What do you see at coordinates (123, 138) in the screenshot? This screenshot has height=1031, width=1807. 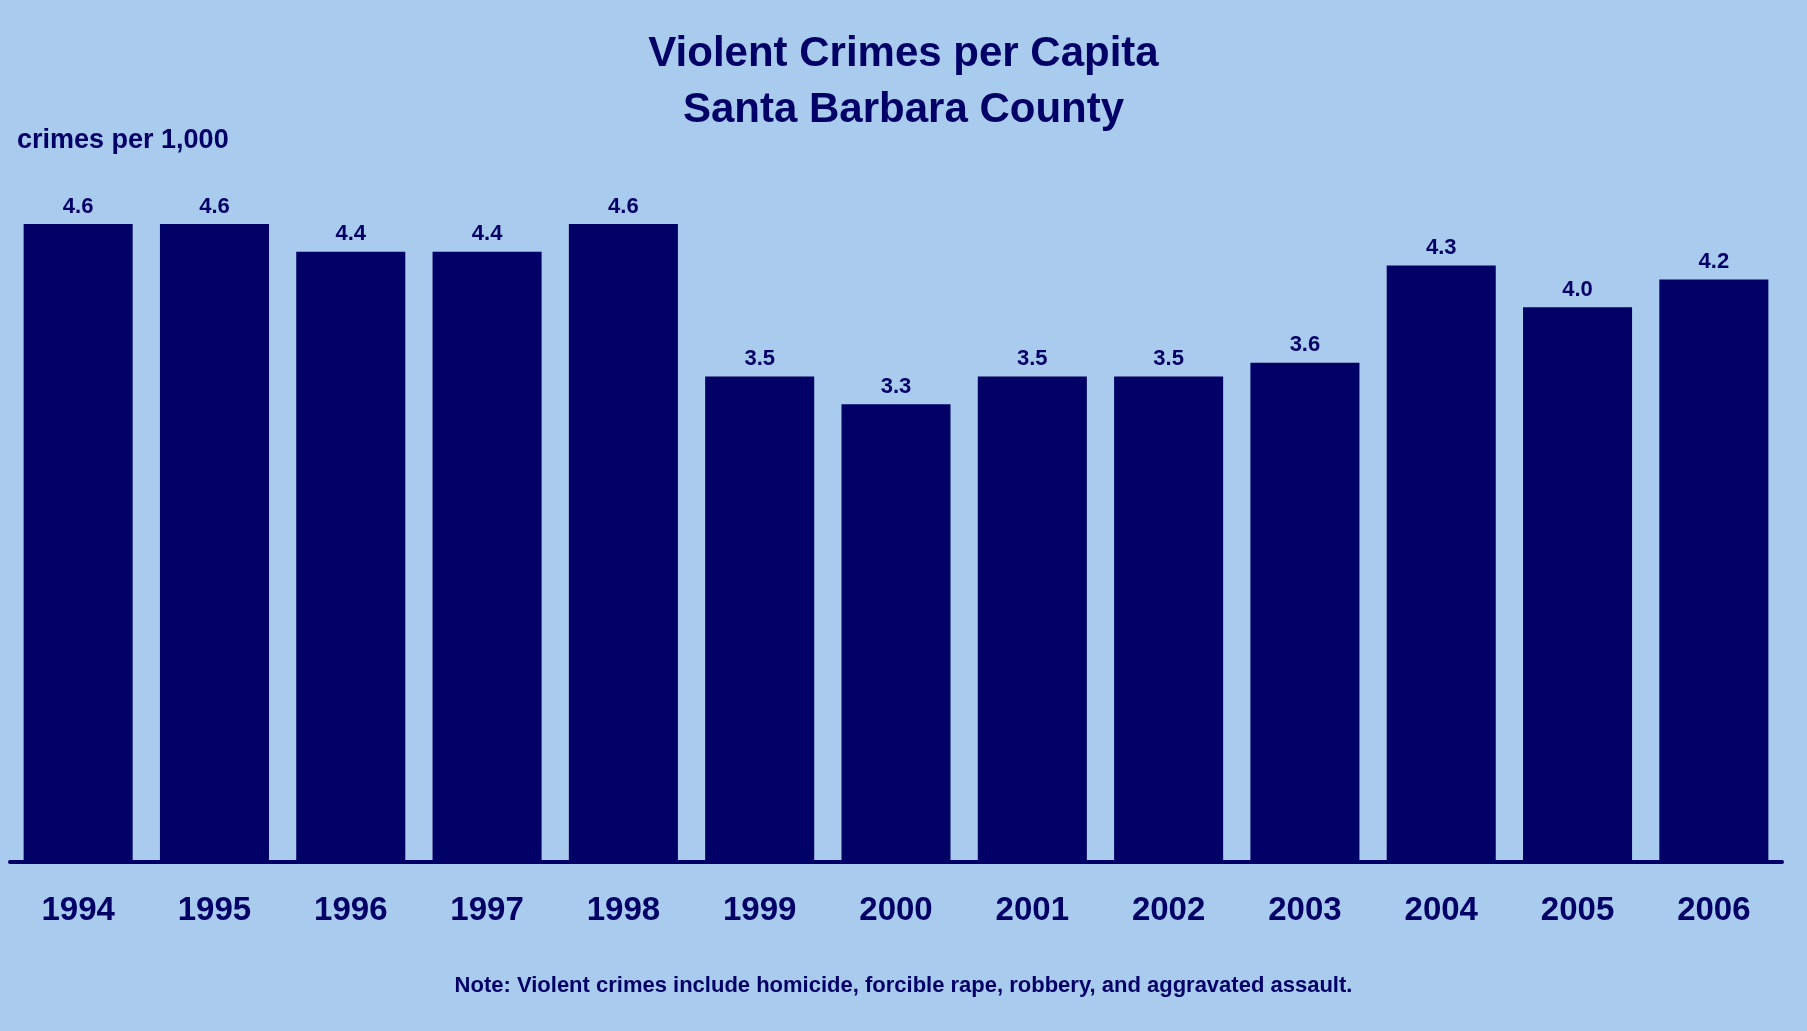 I see `y-axis-title: crimes per 1,000` at bounding box center [123, 138].